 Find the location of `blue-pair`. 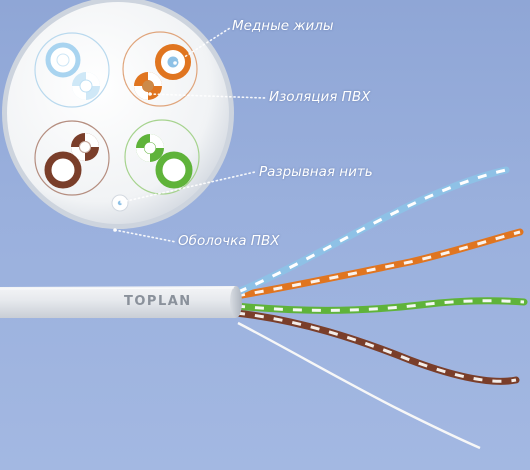

blue-pair is located at coordinates (372, 231).